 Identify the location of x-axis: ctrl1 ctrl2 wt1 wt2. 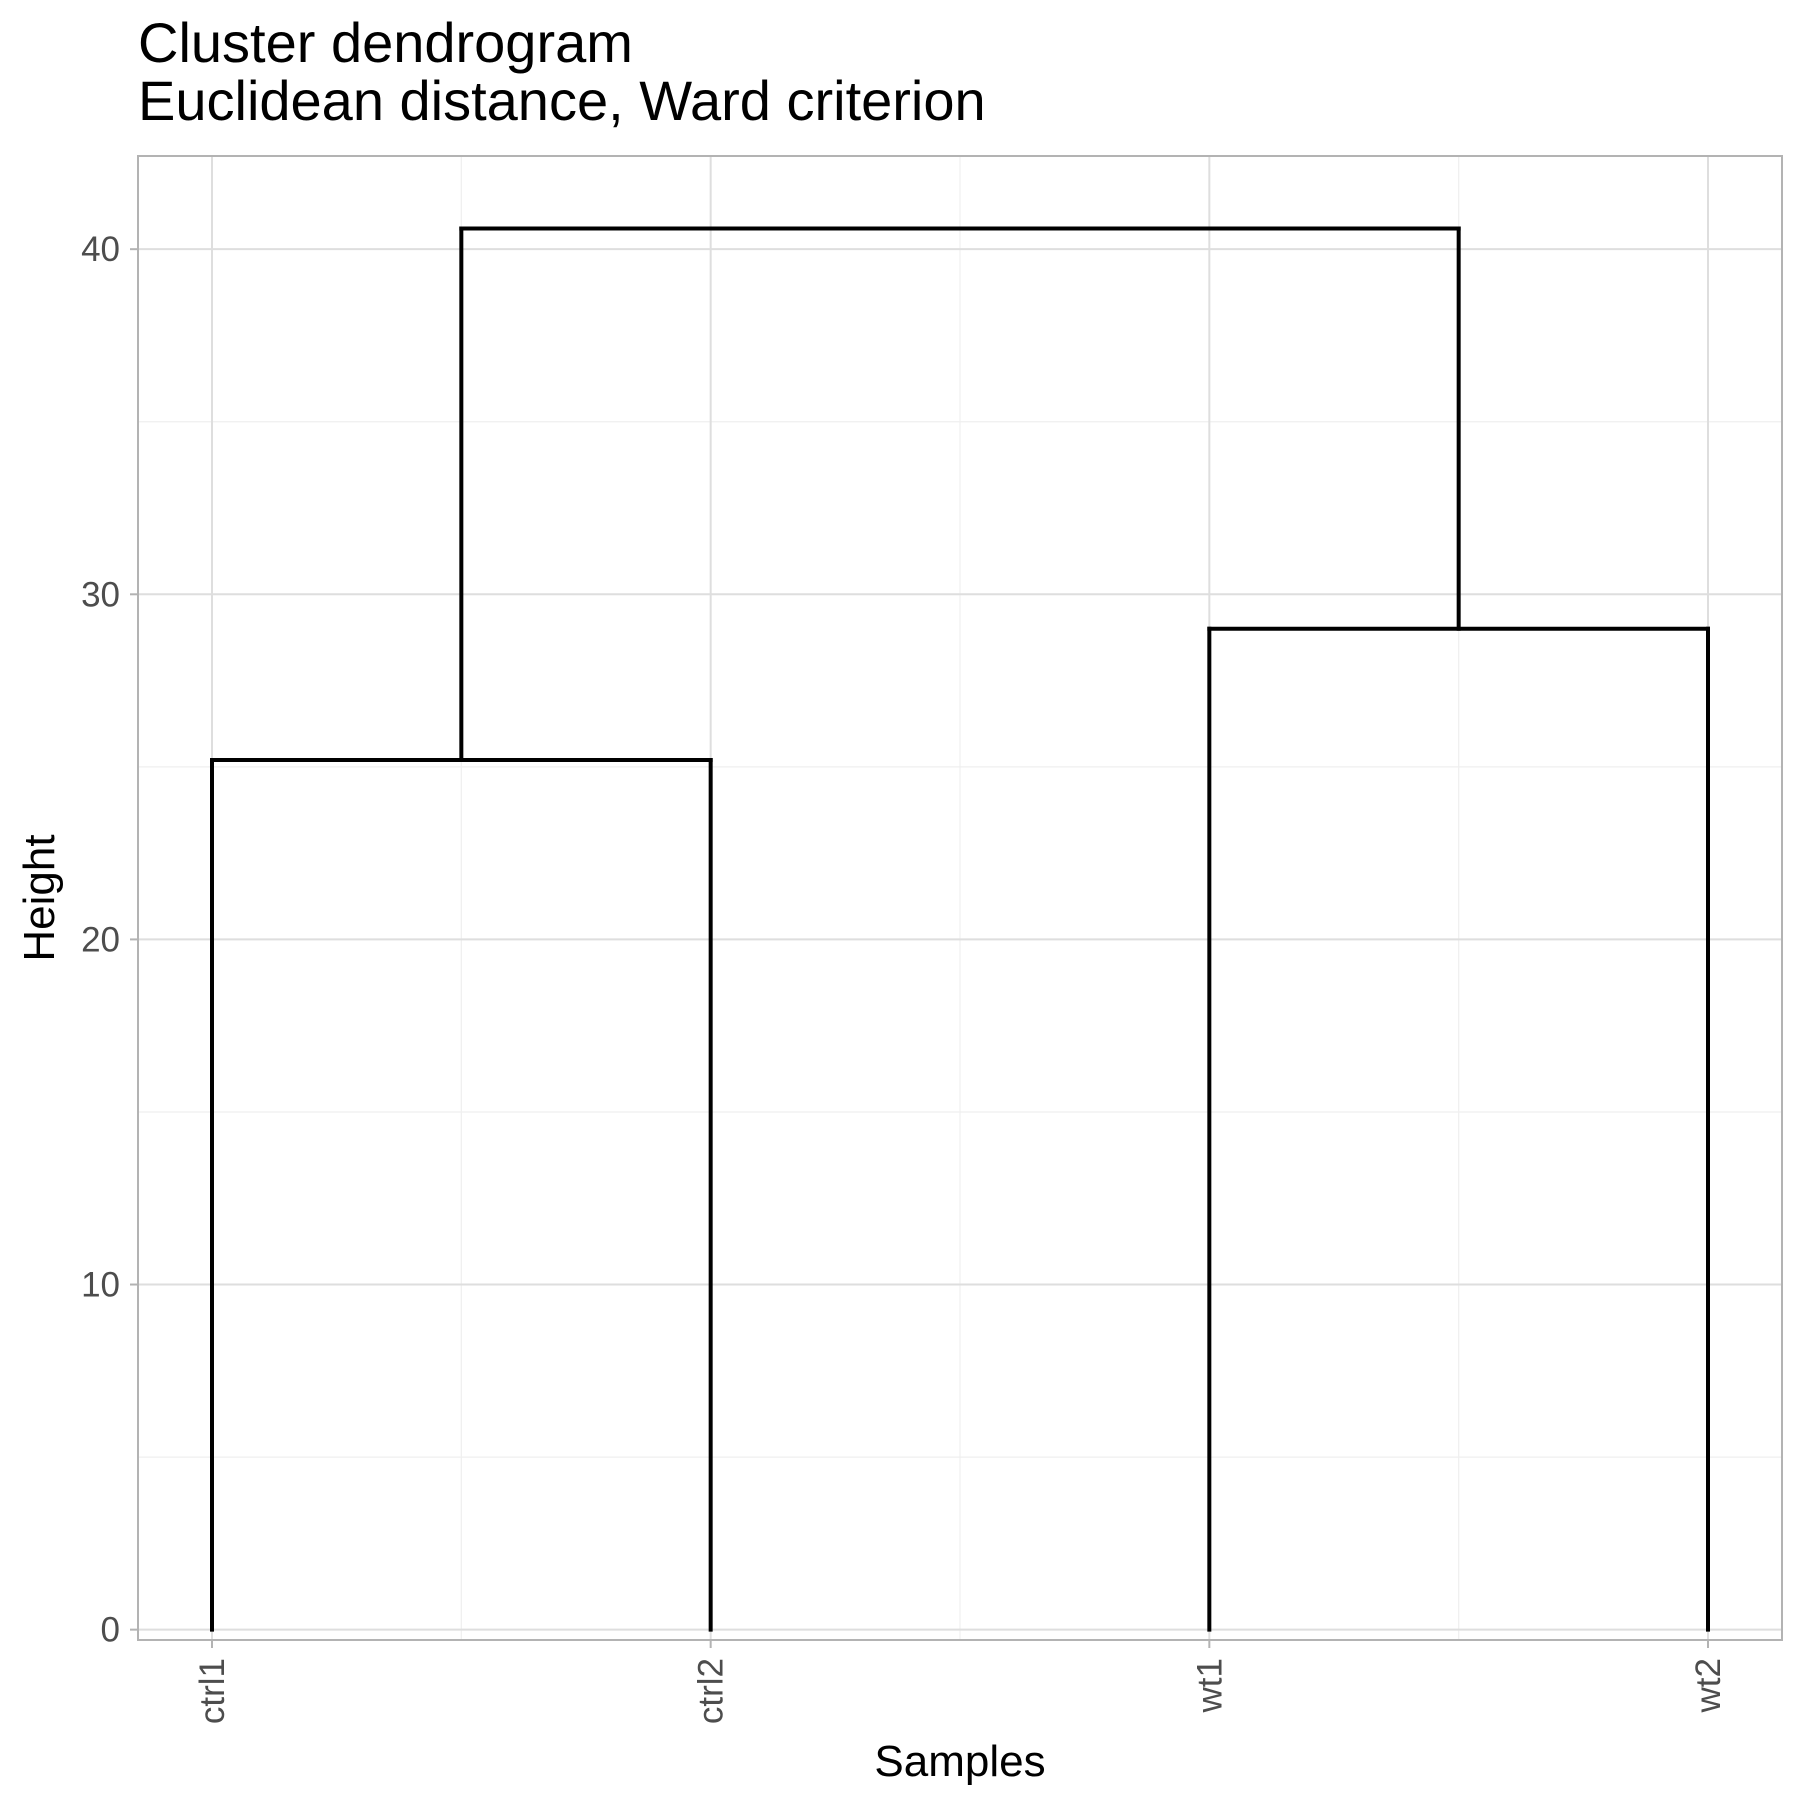
(960, 1682).